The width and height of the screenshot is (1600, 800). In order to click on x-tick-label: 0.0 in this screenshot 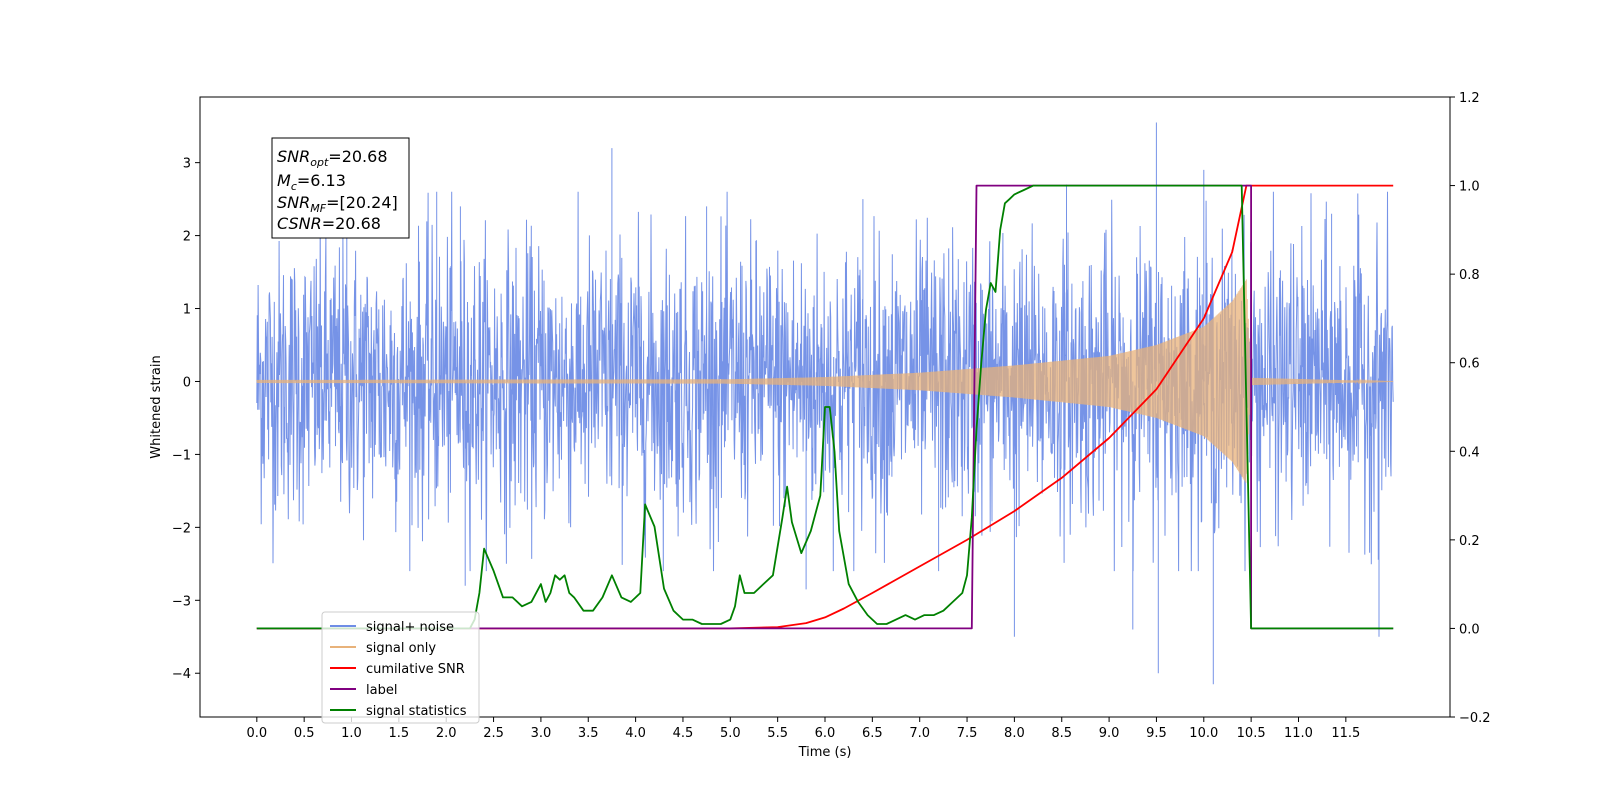, I will do `click(256, 733)`.